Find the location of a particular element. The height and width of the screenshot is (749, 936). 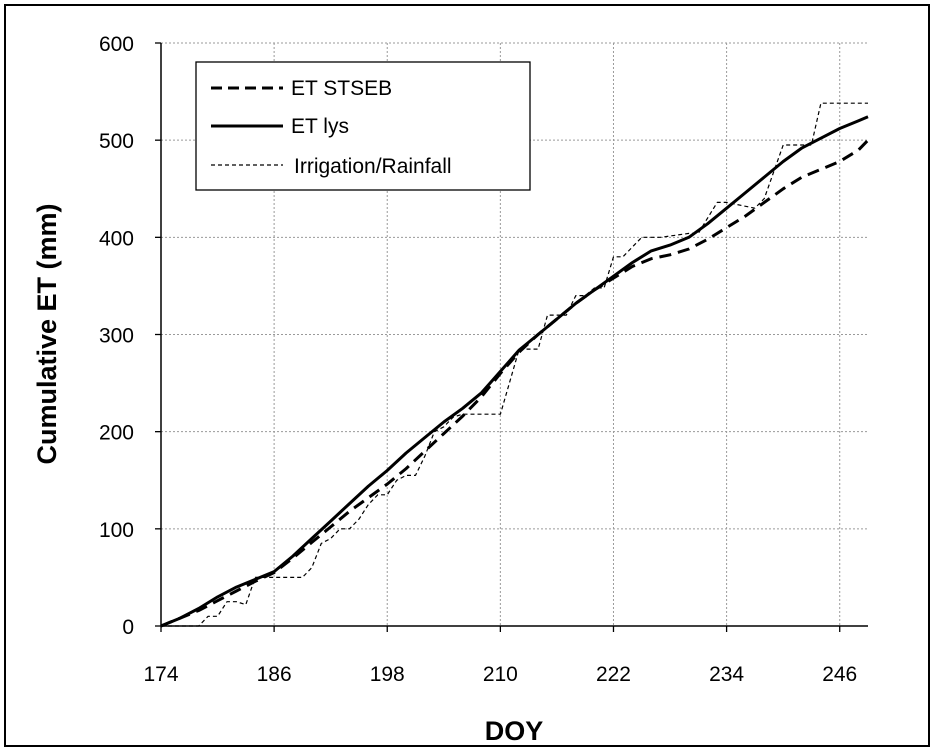

x-tick-label: 234 is located at coordinates (726, 674).